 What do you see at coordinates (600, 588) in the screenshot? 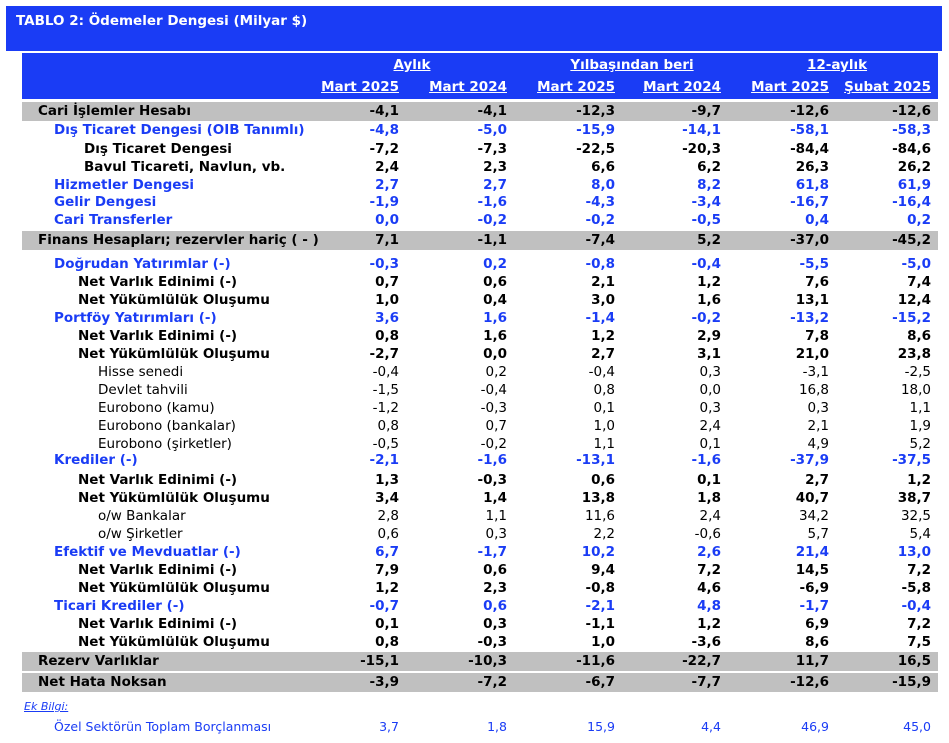
I see `row-value: -0,8` at bounding box center [600, 588].